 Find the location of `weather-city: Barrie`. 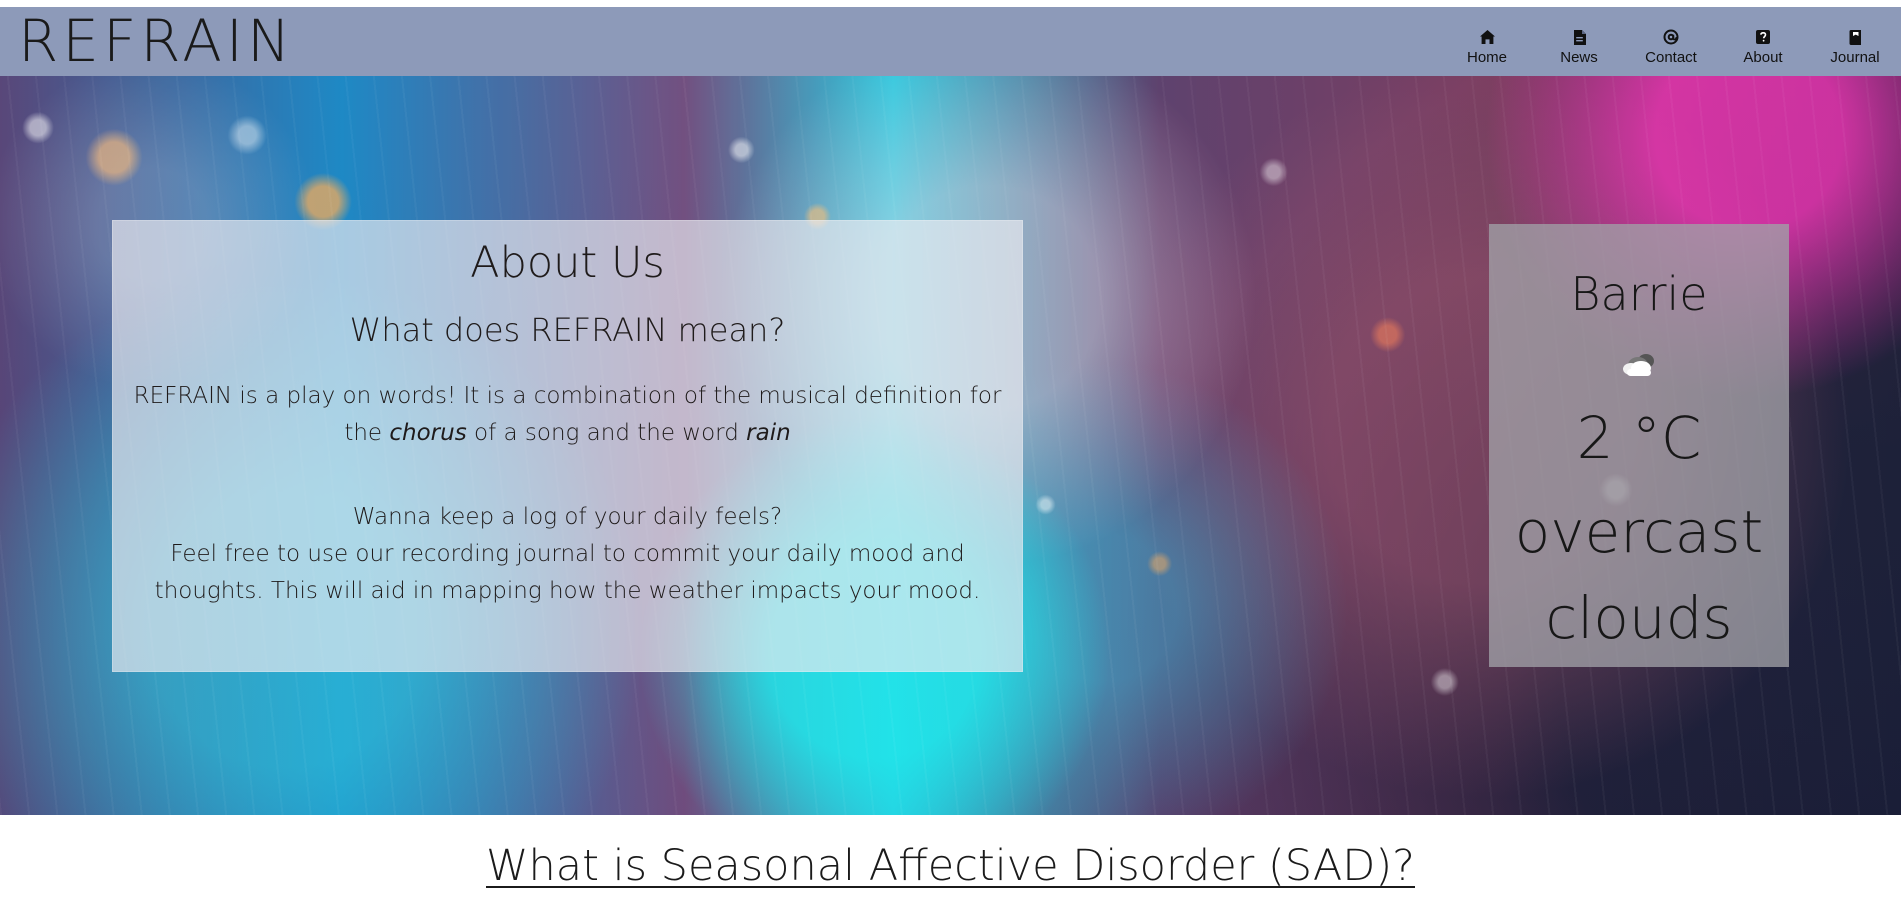

weather-city: Barrie is located at coordinates (1639, 294).